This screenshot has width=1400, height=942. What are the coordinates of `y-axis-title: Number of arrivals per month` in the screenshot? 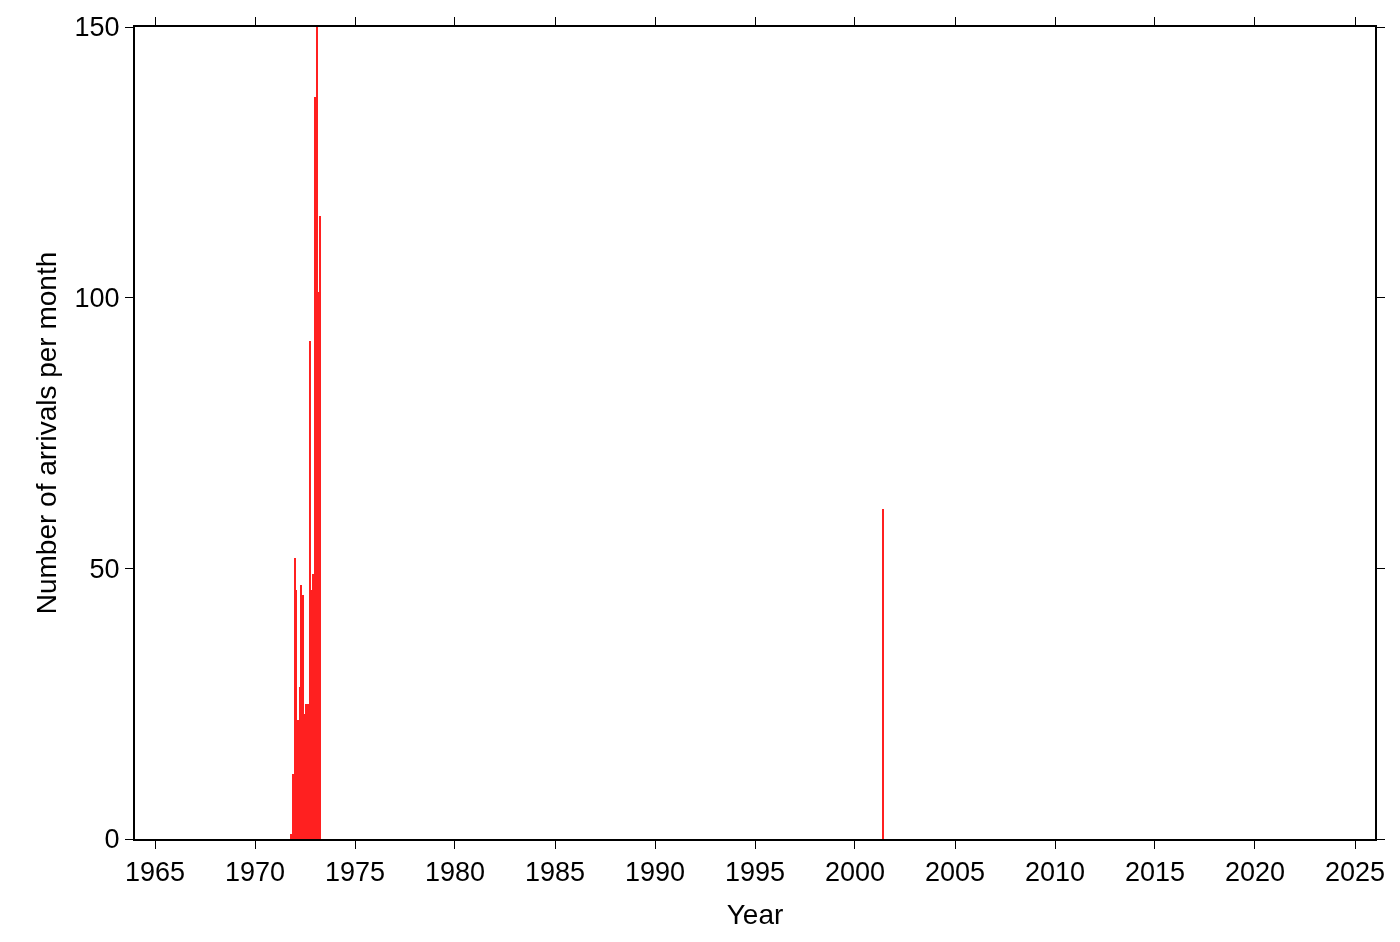 It's located at (46, 433).